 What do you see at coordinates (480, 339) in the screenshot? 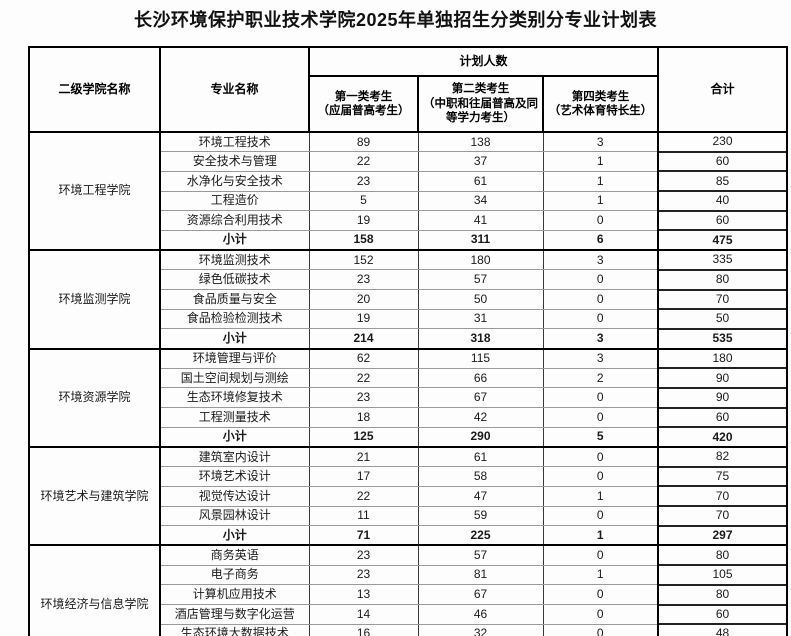
I see `subtotal-cat2-cell: 318` at bounding box center [480, 339].